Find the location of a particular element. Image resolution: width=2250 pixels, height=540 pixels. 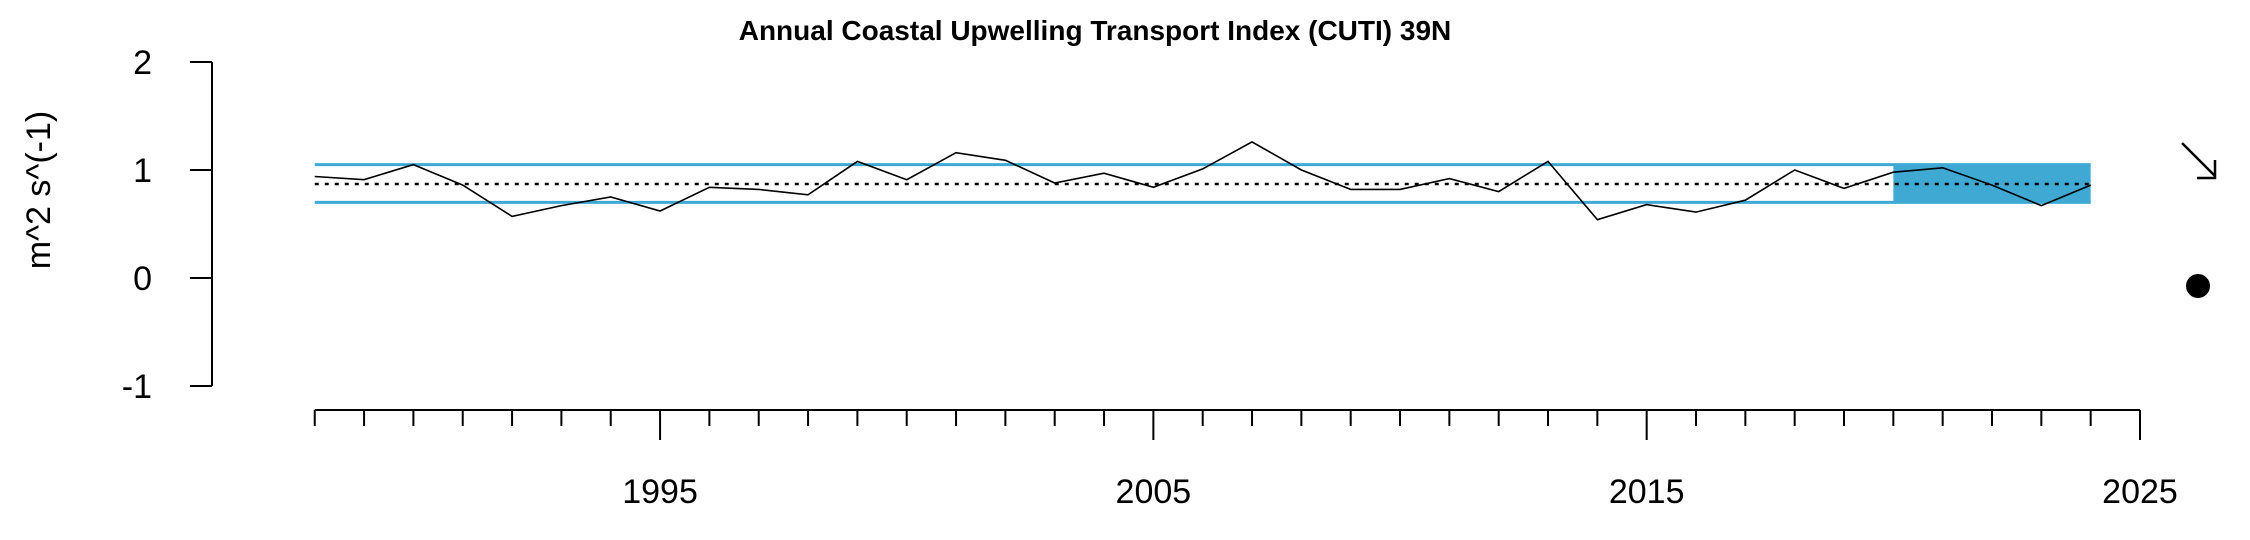

trend-arrow-shaft is located at coordinates (2198, 159).